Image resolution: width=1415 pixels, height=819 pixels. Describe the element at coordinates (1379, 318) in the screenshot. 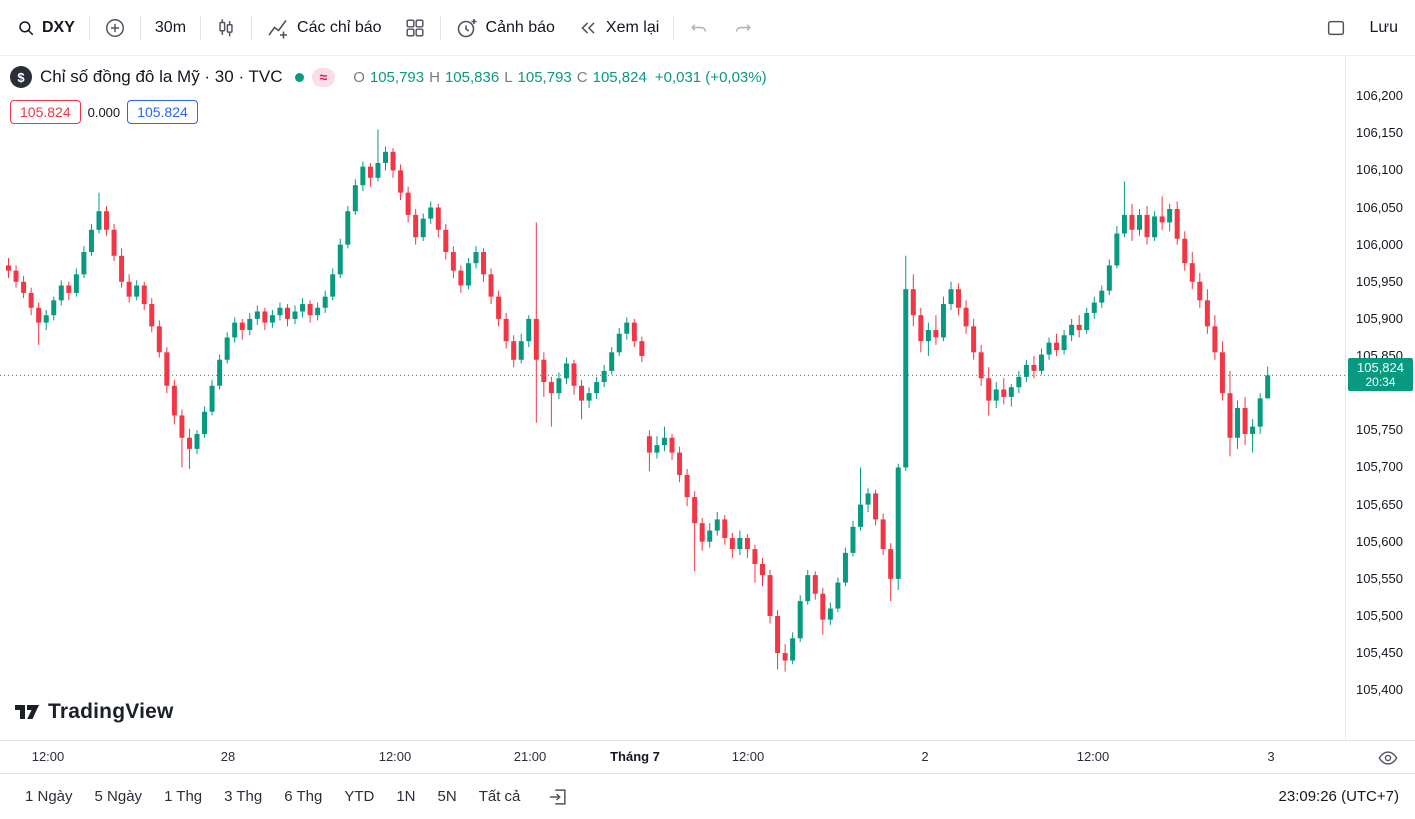

I see `price-tick: 105,900` at that location.